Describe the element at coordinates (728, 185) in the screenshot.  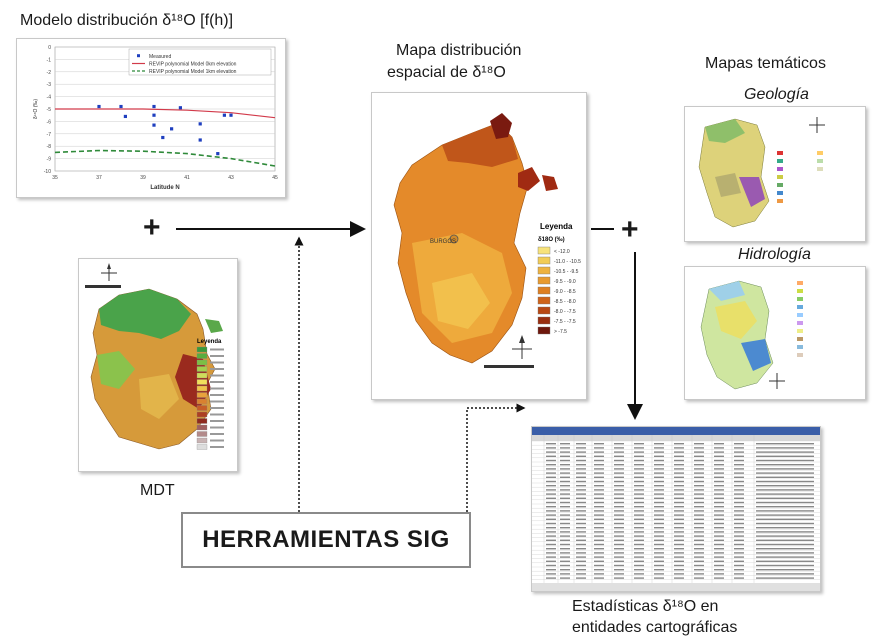
I see `geology-center-zone` at that location.